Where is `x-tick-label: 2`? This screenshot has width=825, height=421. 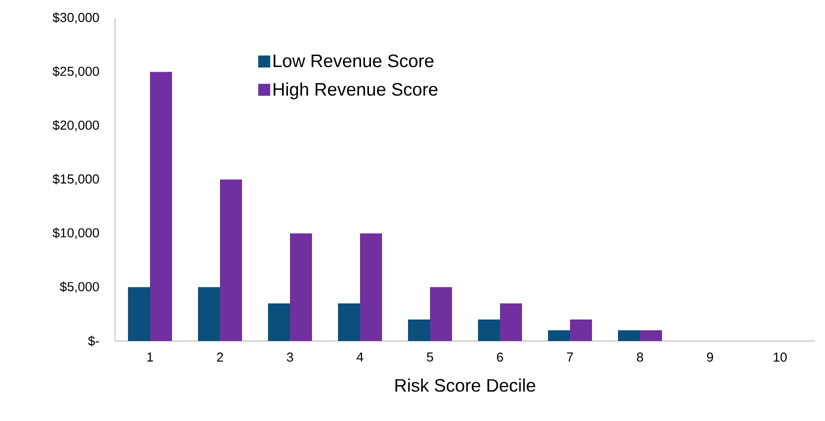
x-tick-label: 2 is located at coordinates (220, 357).